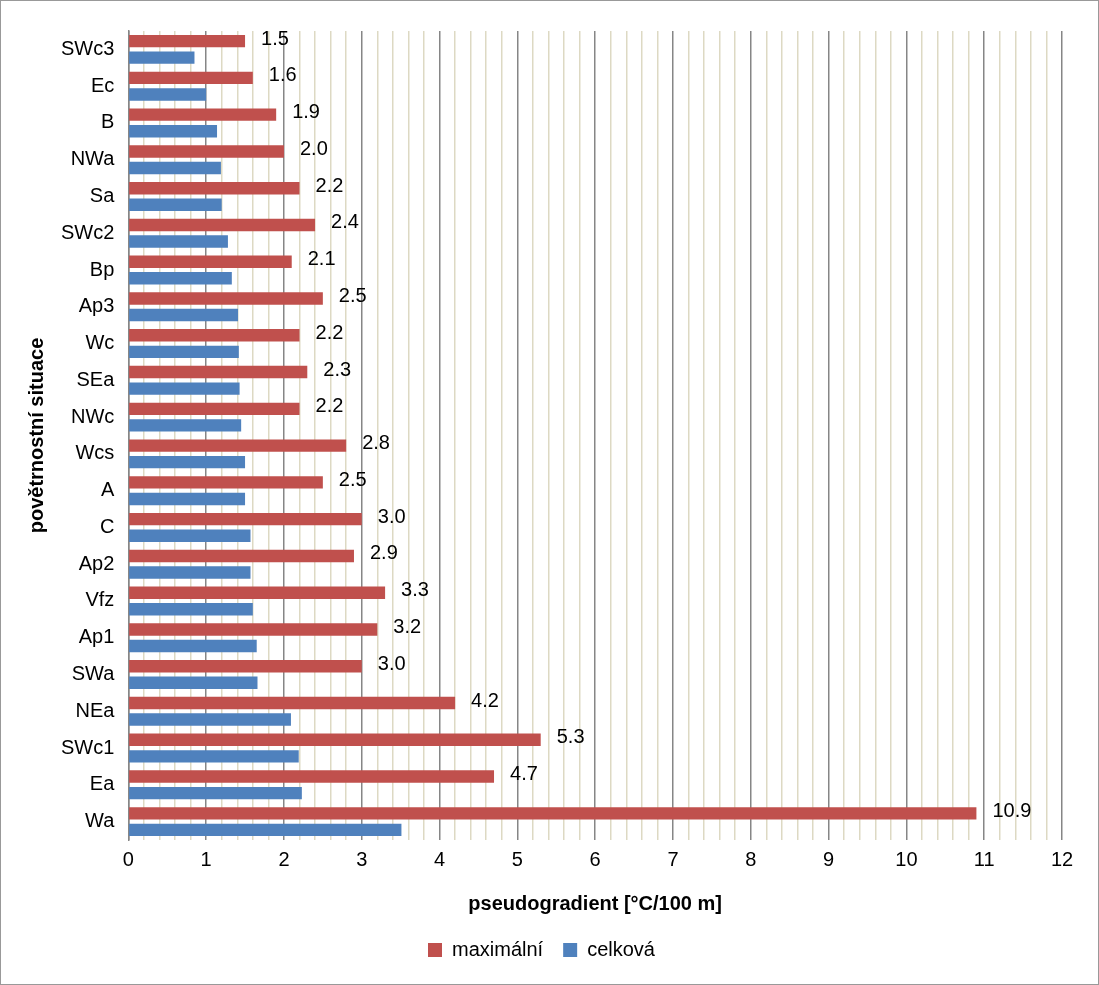 The width and height of the screenshot is (1099, 985). What do you see at coordinates (984, 858) in the screenshot?
I see `x-tick-label: 11` at bounding box center [984, 858].